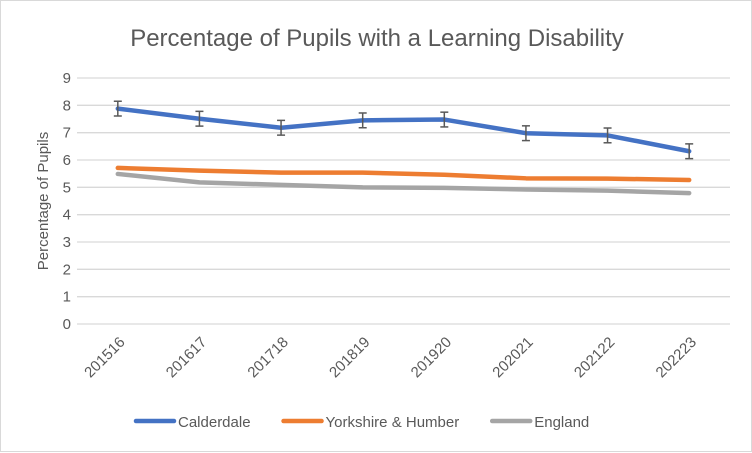 This screenshot has height=453, width=752. What do you see at coordinates (67, 324) in the screenshot?
I see `y-tick-label: 0` at bounding box center [67, 324].